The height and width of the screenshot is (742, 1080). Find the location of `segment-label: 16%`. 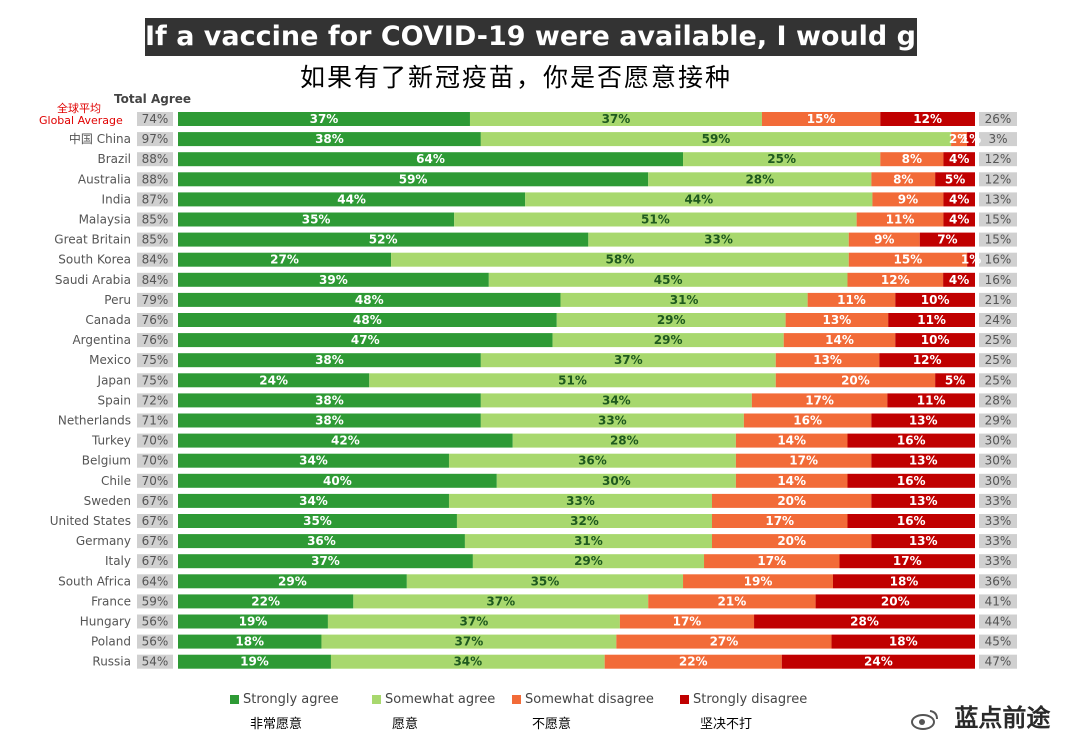

segment-label: 16% is located at coordinates (911, 481).